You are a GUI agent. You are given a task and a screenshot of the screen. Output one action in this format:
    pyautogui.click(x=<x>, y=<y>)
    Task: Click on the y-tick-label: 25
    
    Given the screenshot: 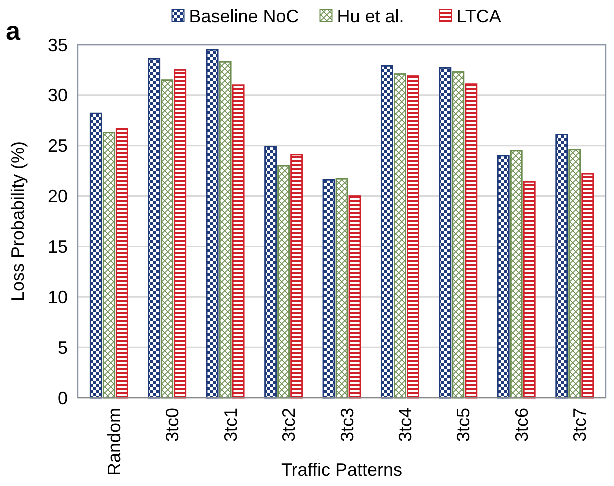 What is the action you would take?
    pyautogui.click(x=58, y=146)
    